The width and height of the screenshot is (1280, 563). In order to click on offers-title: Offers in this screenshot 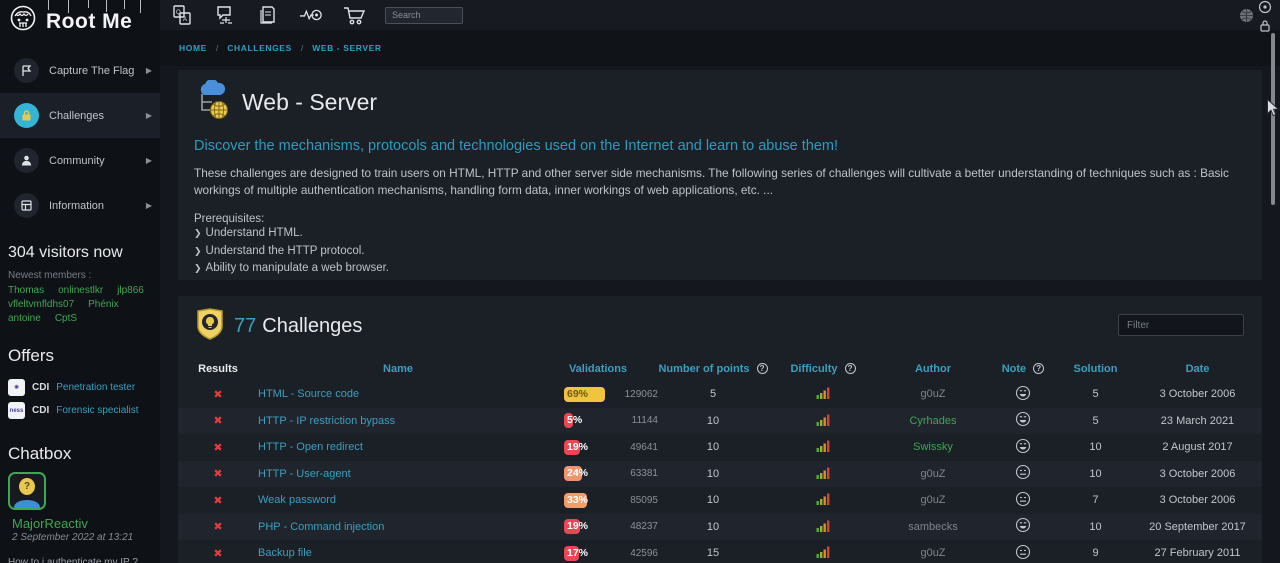, I will do `click(31, 355)`.